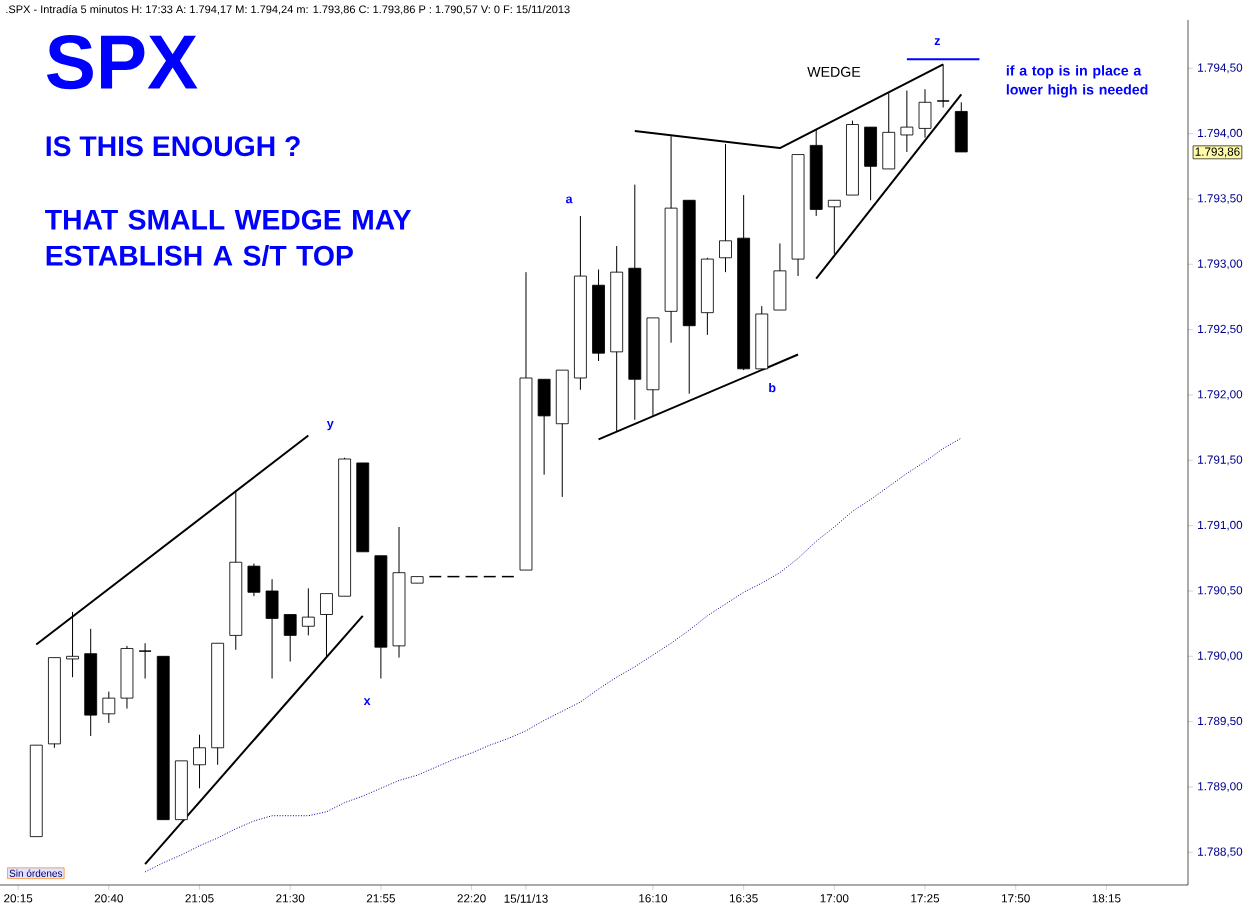 The height and width of the screenshot is (908, 1250). Describe the element at coordinates (228, 238) in the screenshot. I see `annotation: THAT SMALL WEDGE MAY ESTABLISH A S/T TOP` at that location.